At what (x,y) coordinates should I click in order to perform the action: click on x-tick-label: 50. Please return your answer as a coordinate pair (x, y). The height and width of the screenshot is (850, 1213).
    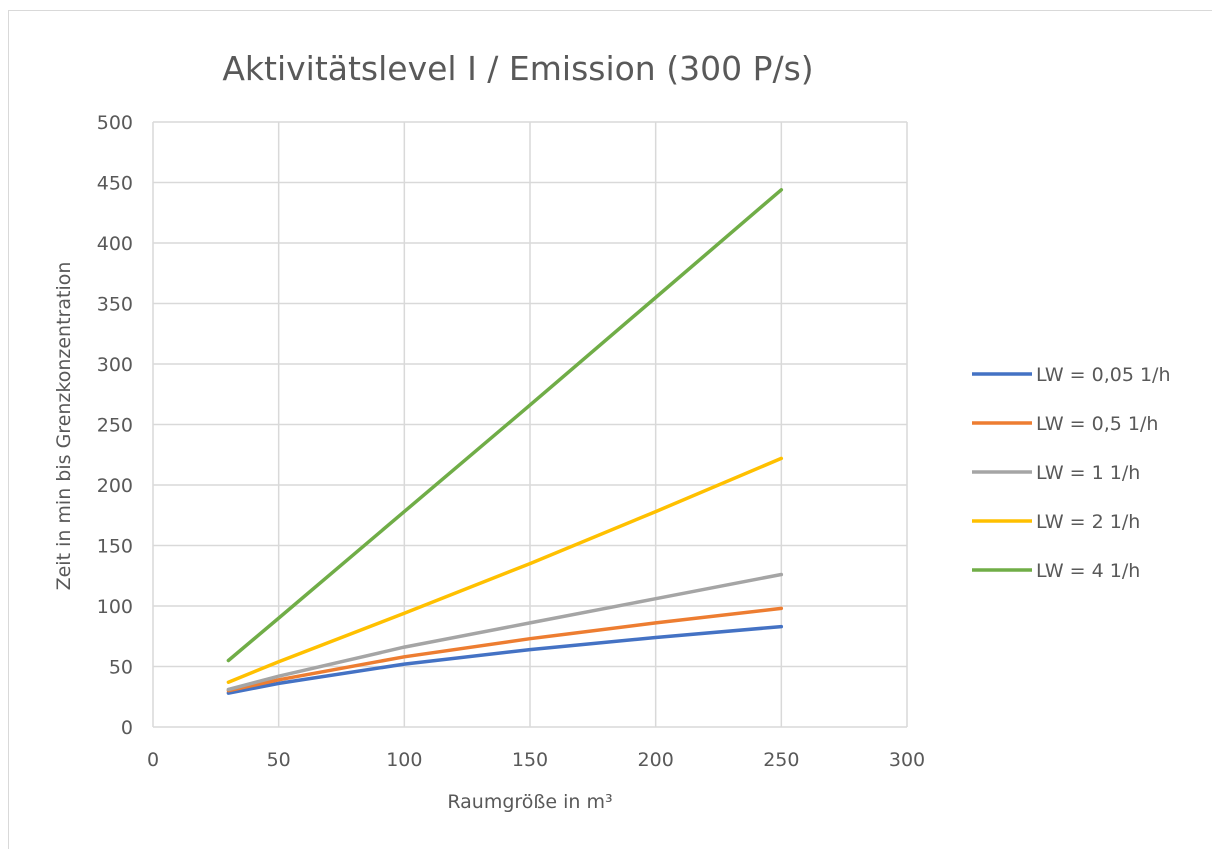
    Looking at the image, I should click on (279, 760).